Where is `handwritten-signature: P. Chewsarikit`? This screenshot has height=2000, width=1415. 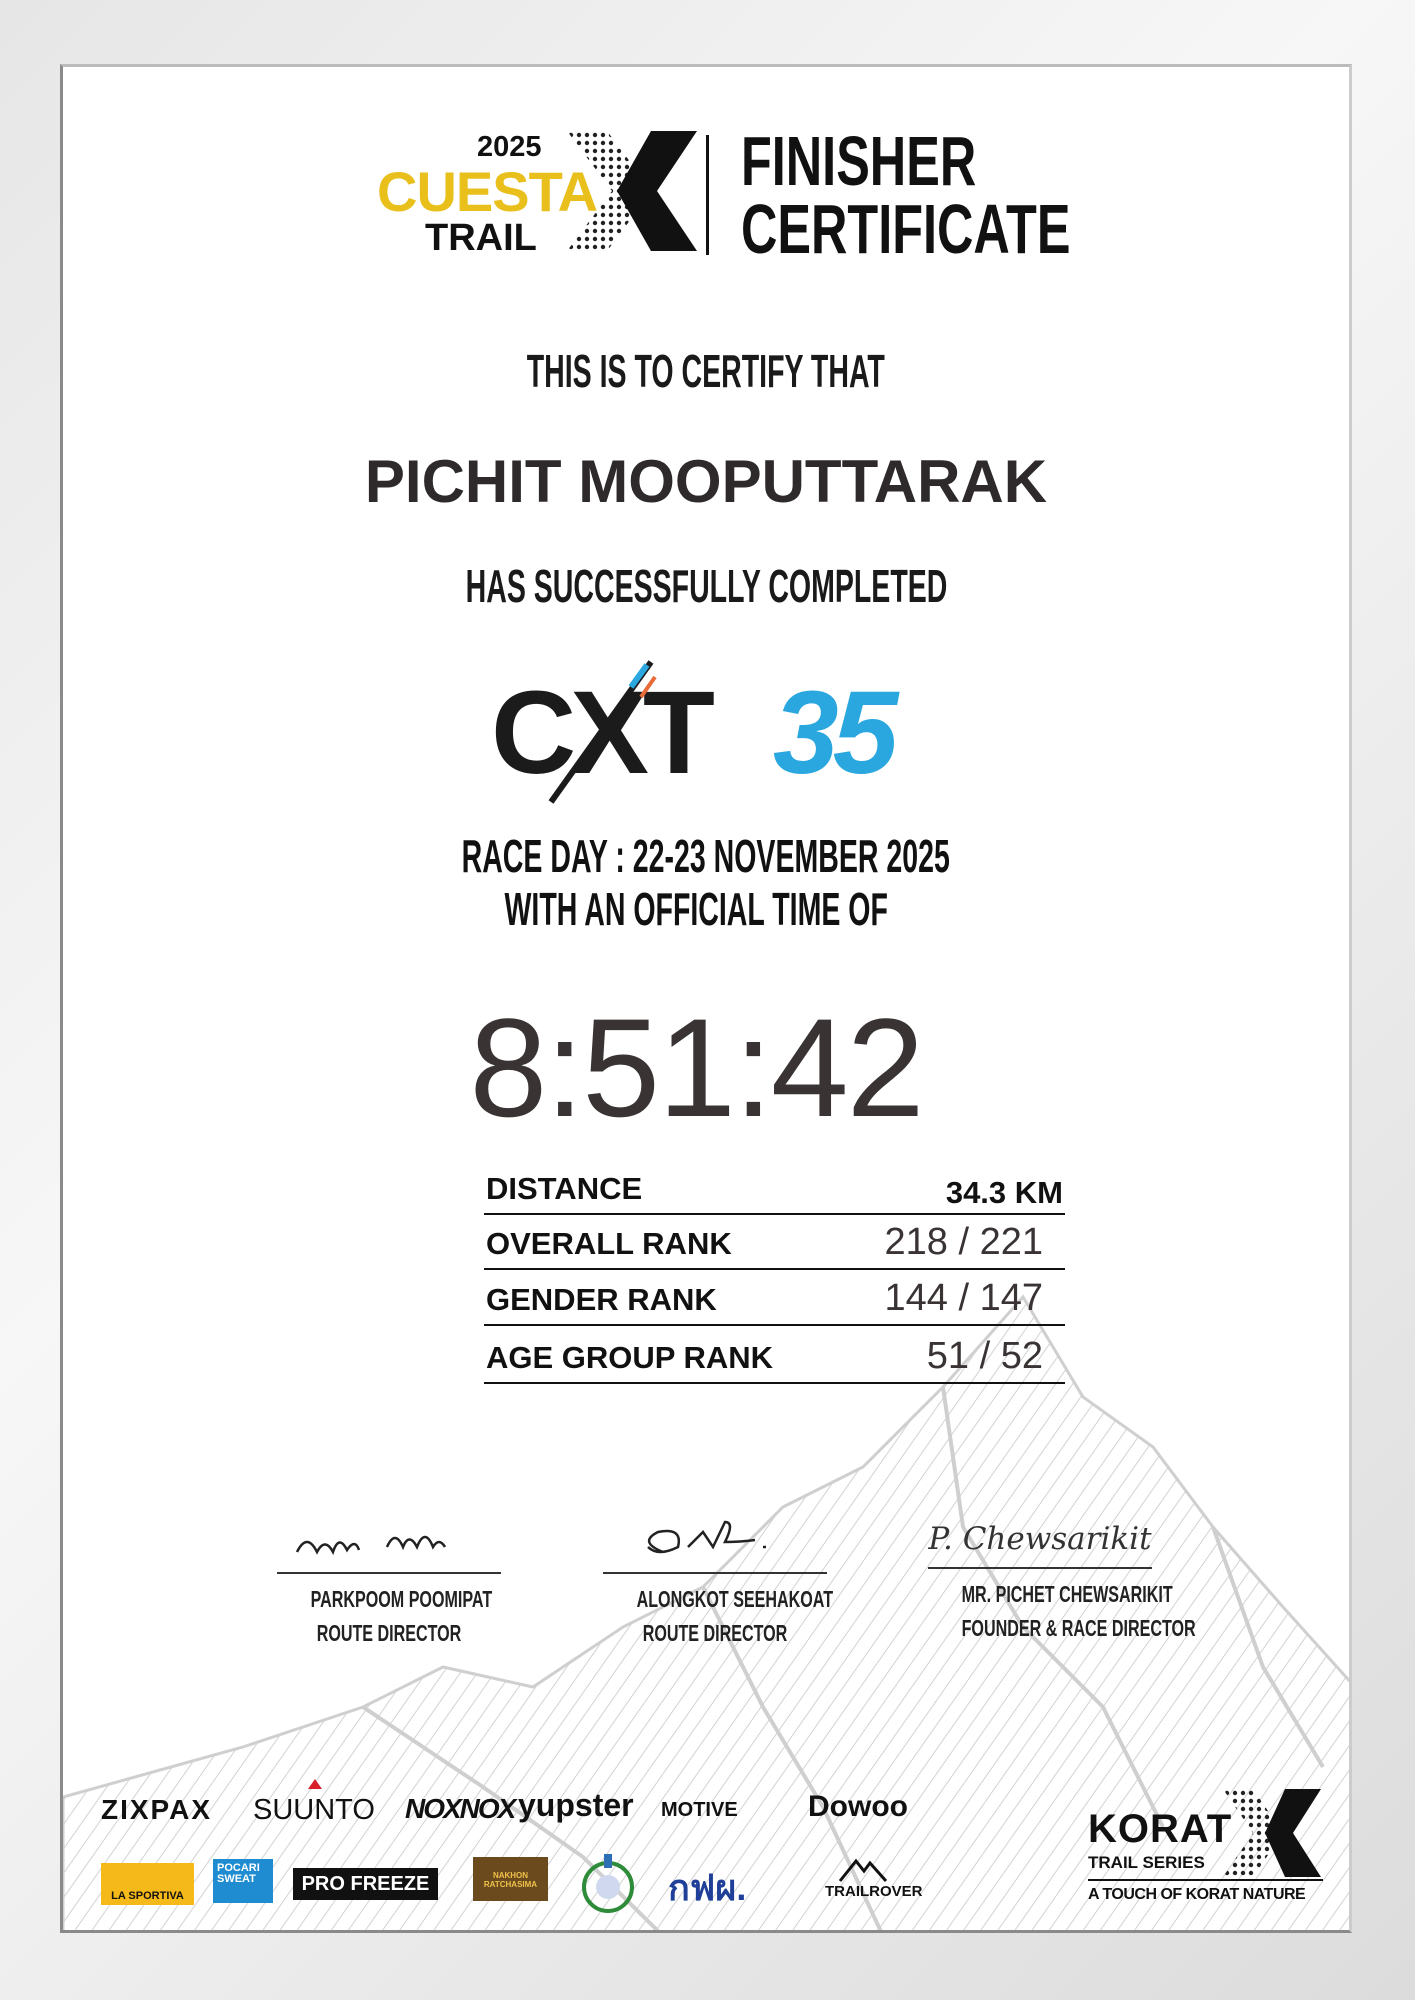 handwritten-signature: P. Chewsarikit is located at coordinates (1040, 1539).